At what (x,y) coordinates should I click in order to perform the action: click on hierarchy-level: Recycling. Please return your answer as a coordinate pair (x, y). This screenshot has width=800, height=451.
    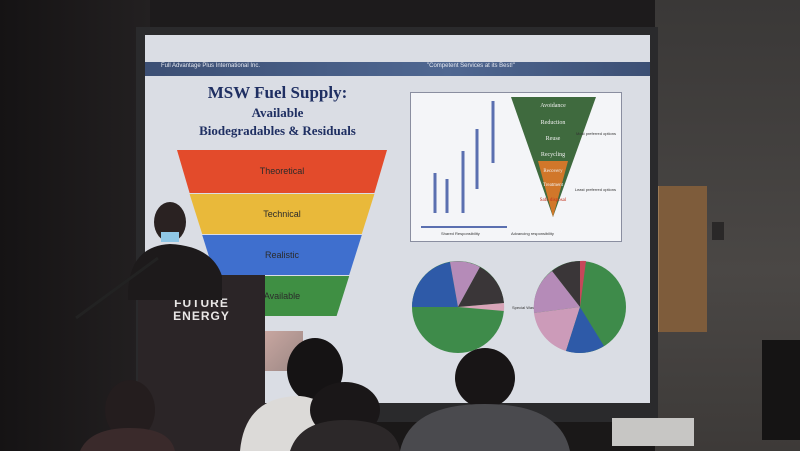
    Looking at the image, I should click on (553, 155).